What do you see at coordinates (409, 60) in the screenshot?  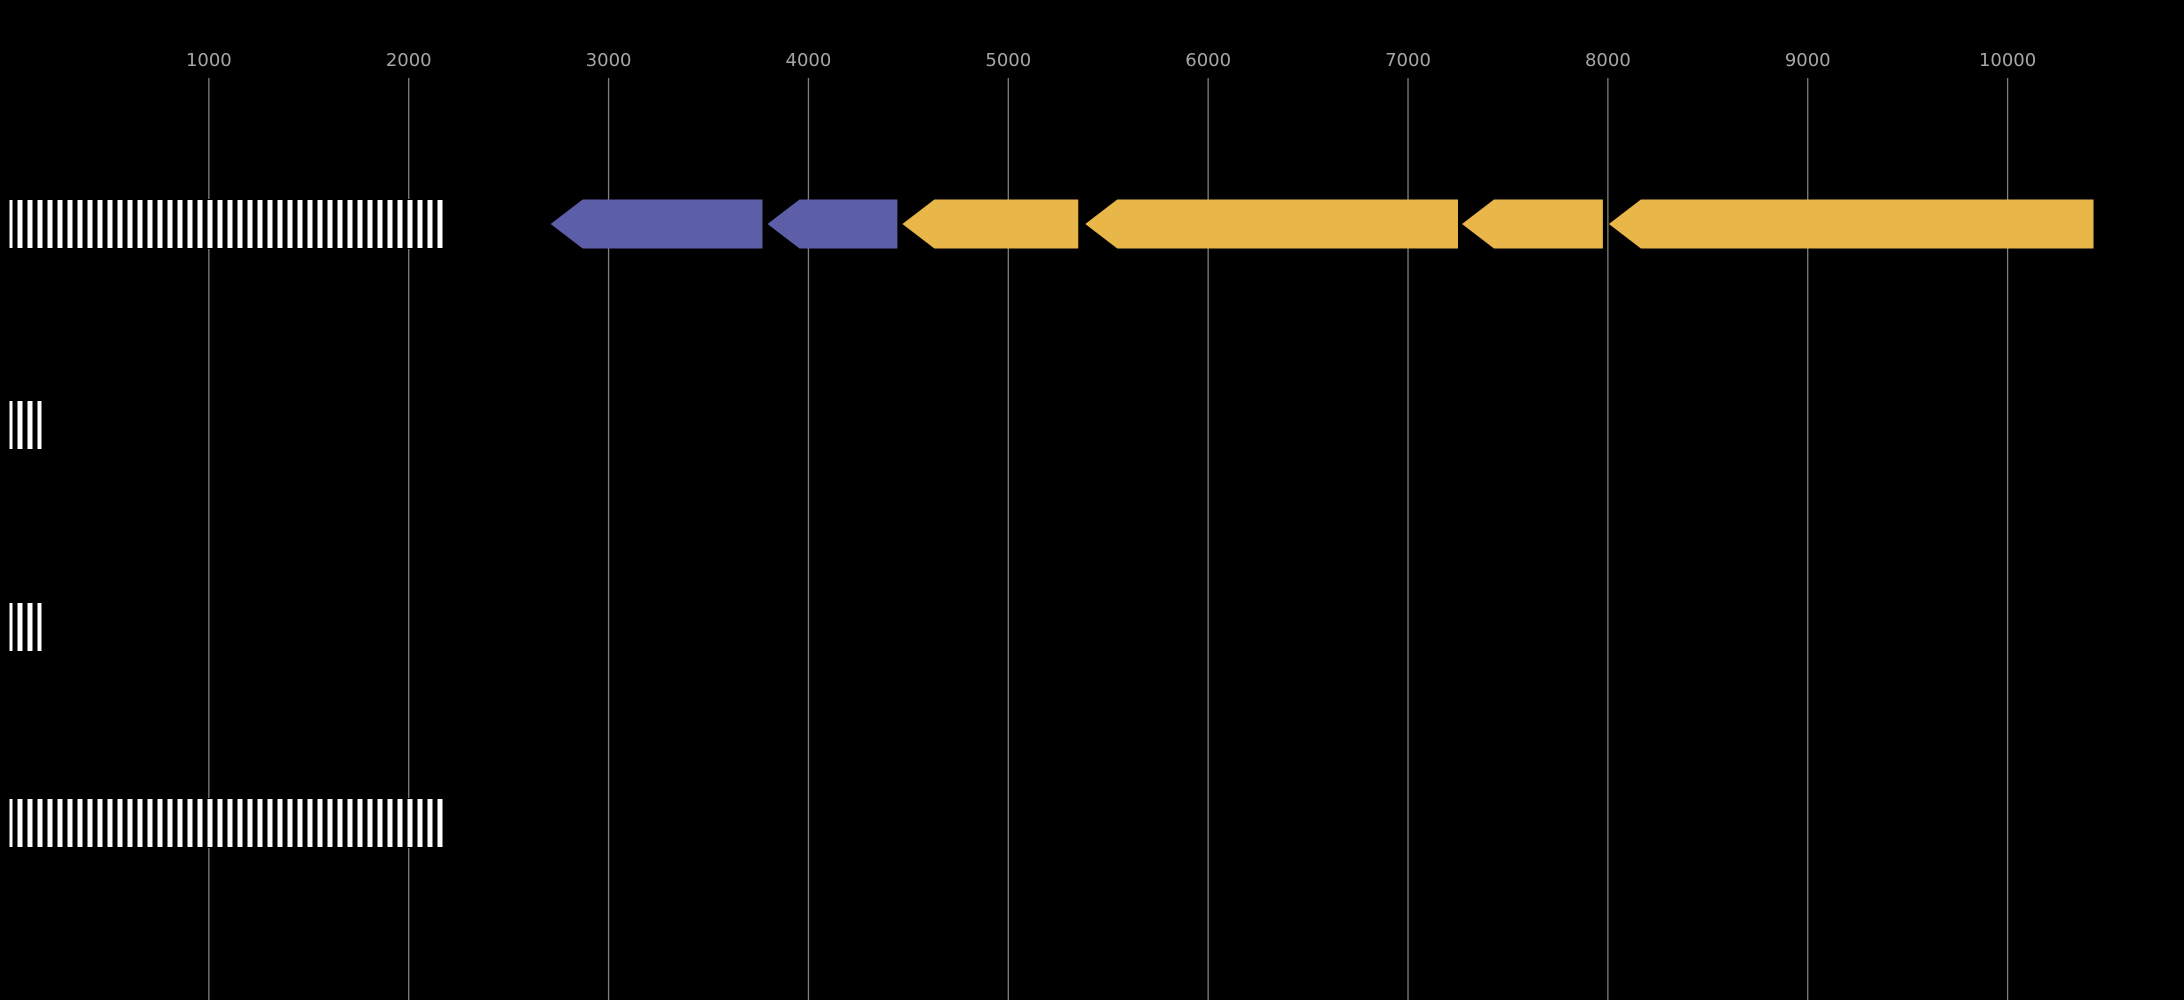 I see `axis-tick-label: 2000` at bounding box center [409, 60].